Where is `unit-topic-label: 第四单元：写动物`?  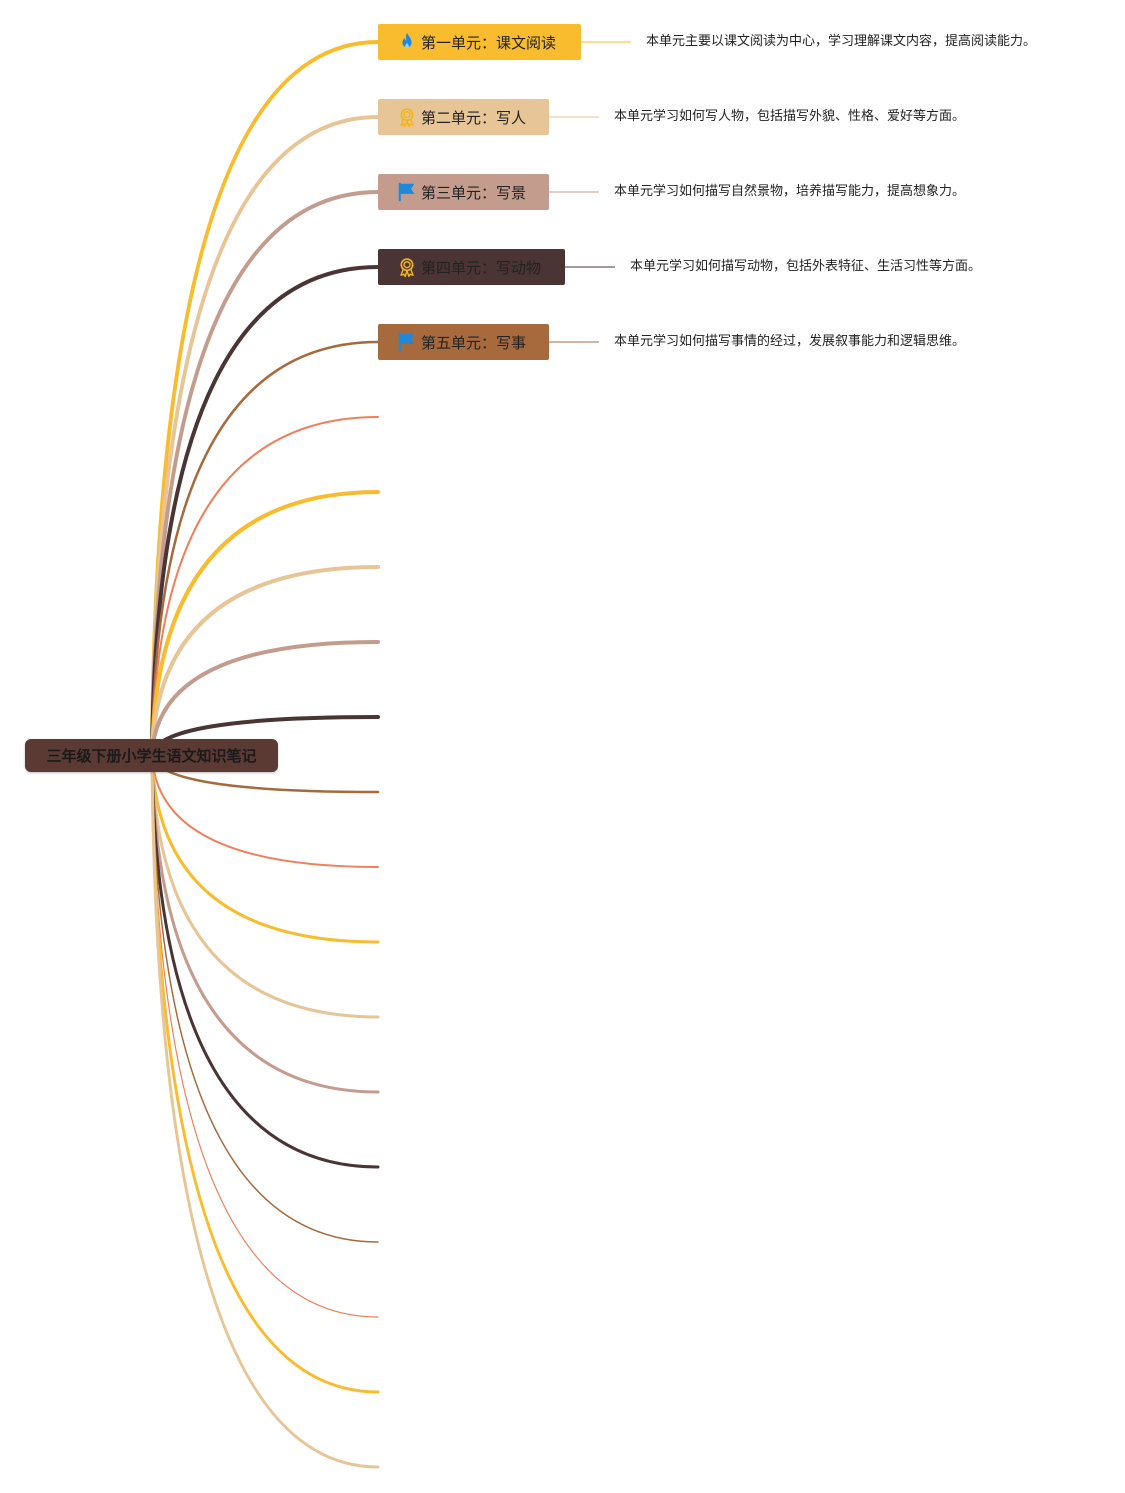 unit-topic-label: 第四单元：写动物 is located at coordinates (481, 267).